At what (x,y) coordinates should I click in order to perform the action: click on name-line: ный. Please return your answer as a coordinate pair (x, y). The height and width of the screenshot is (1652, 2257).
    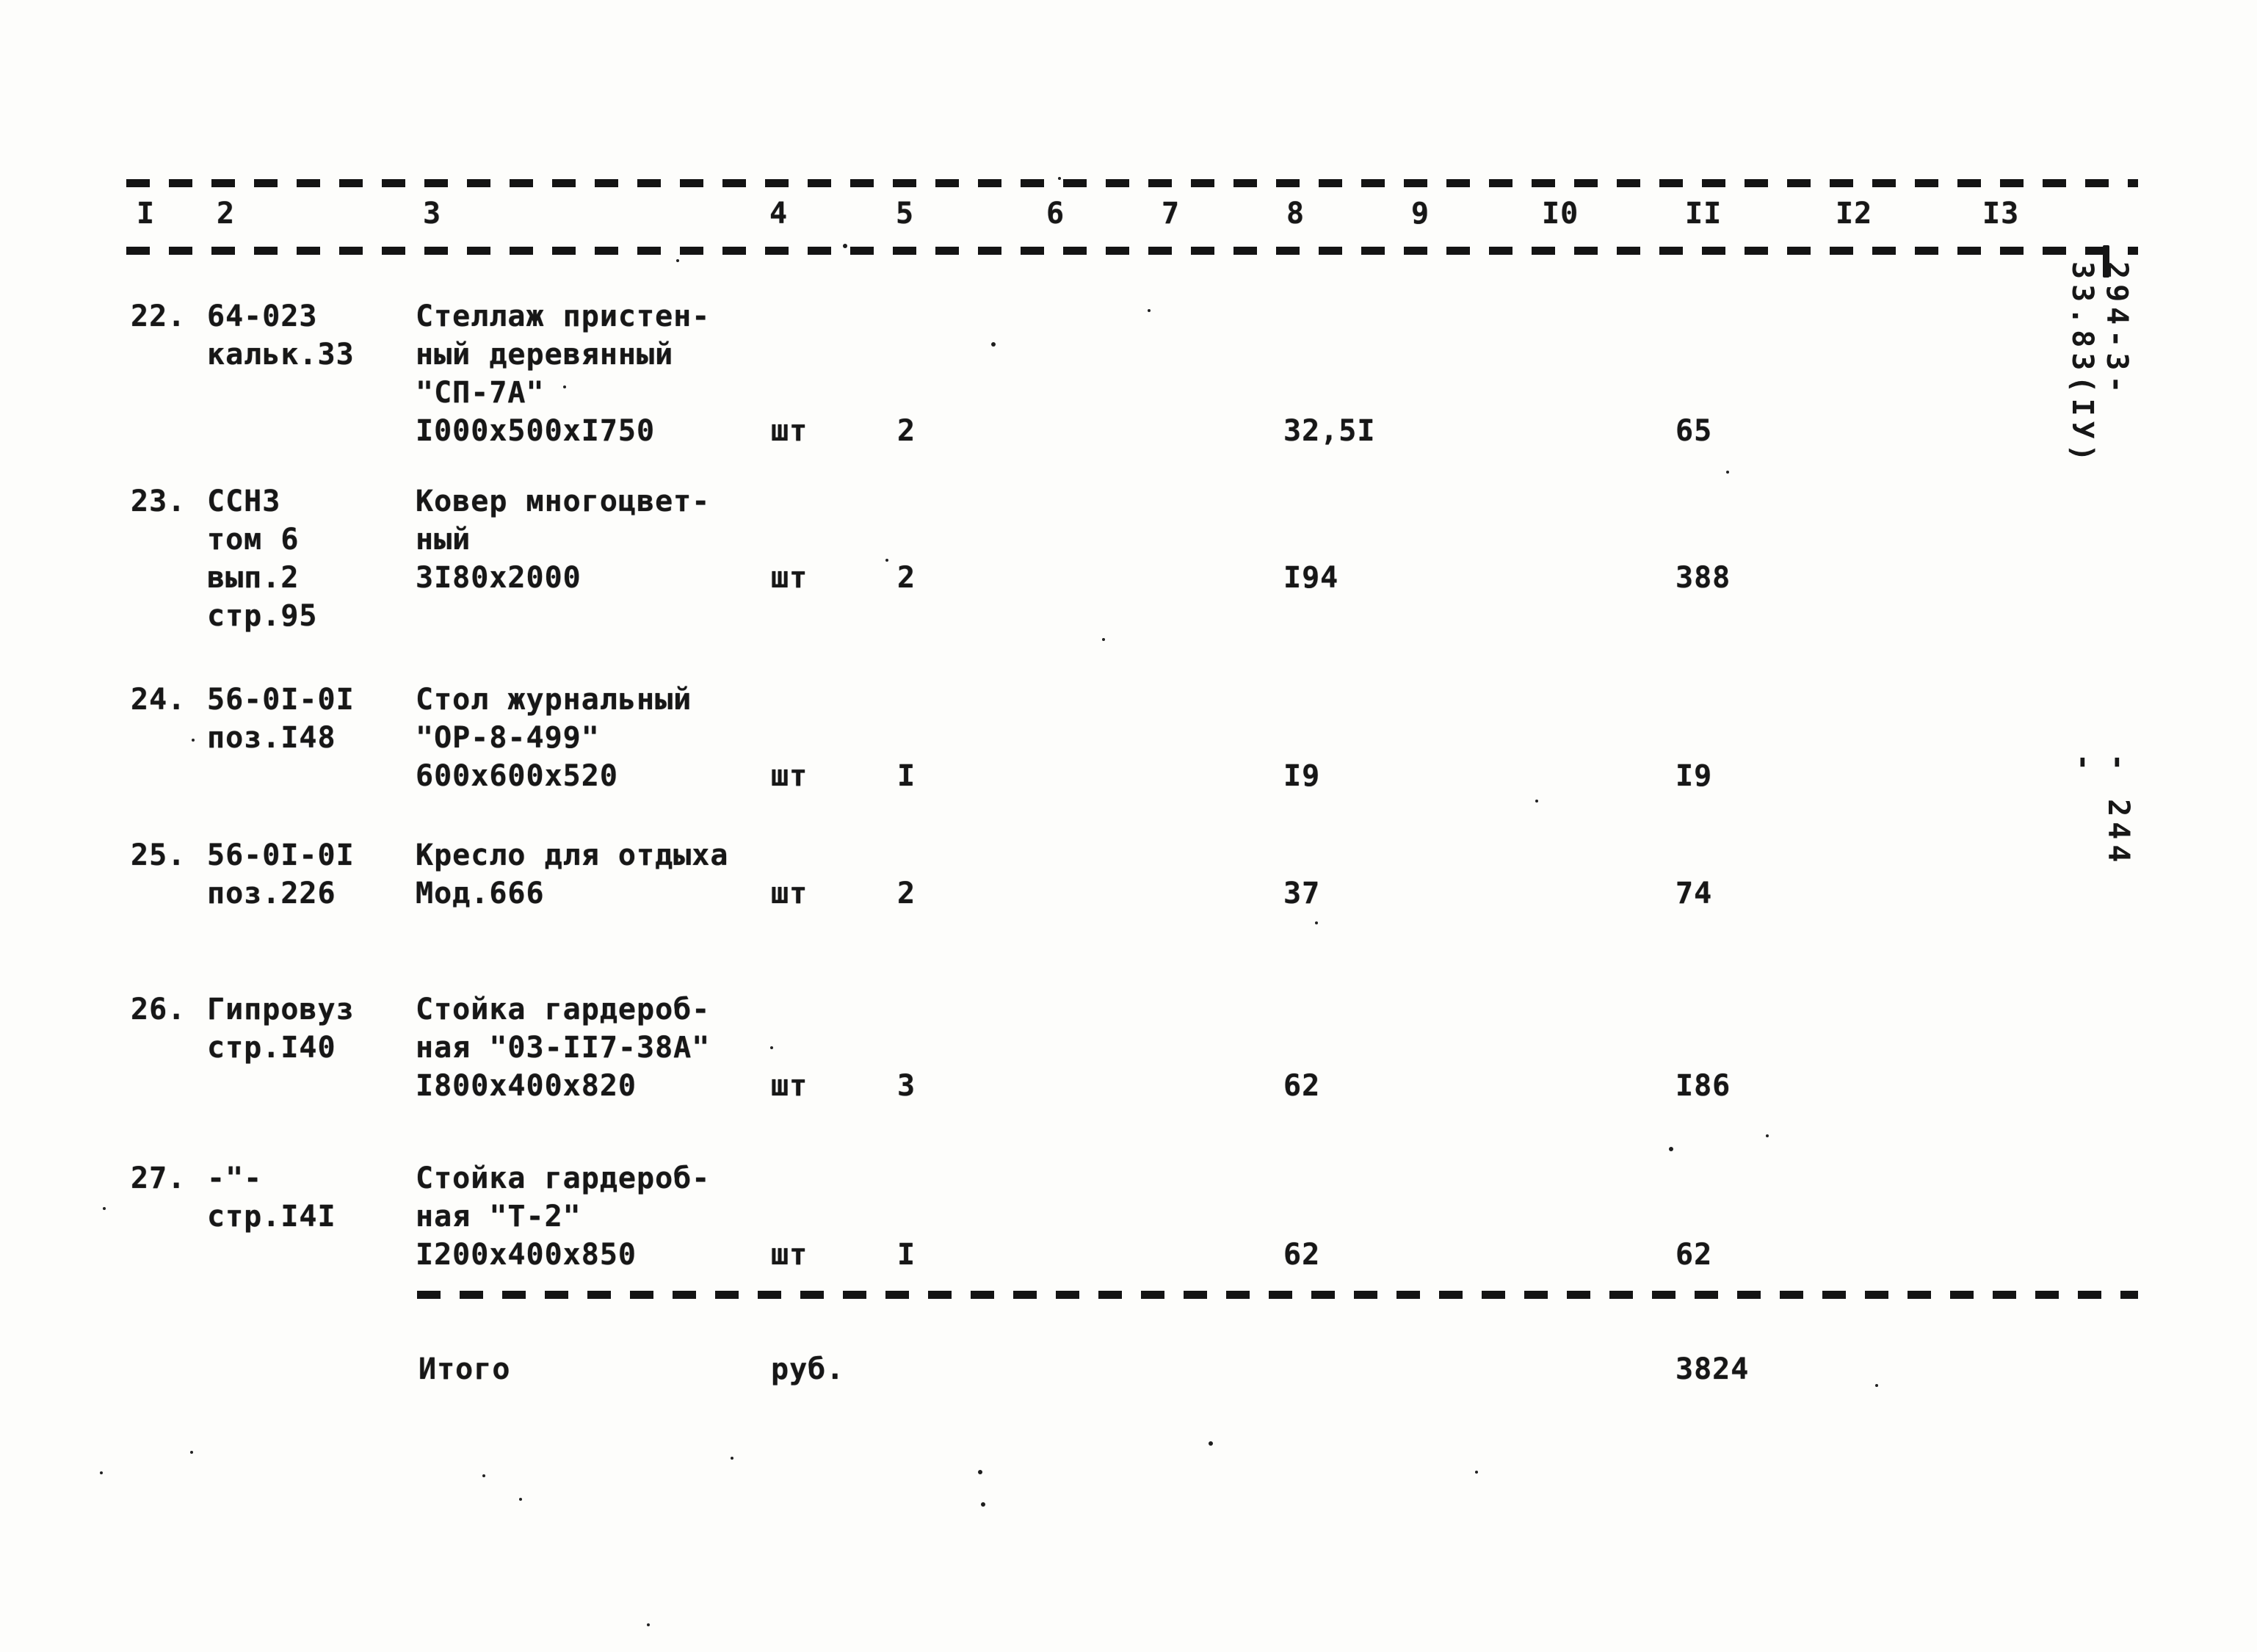
    Looking at the image, I should click on (443, 540).